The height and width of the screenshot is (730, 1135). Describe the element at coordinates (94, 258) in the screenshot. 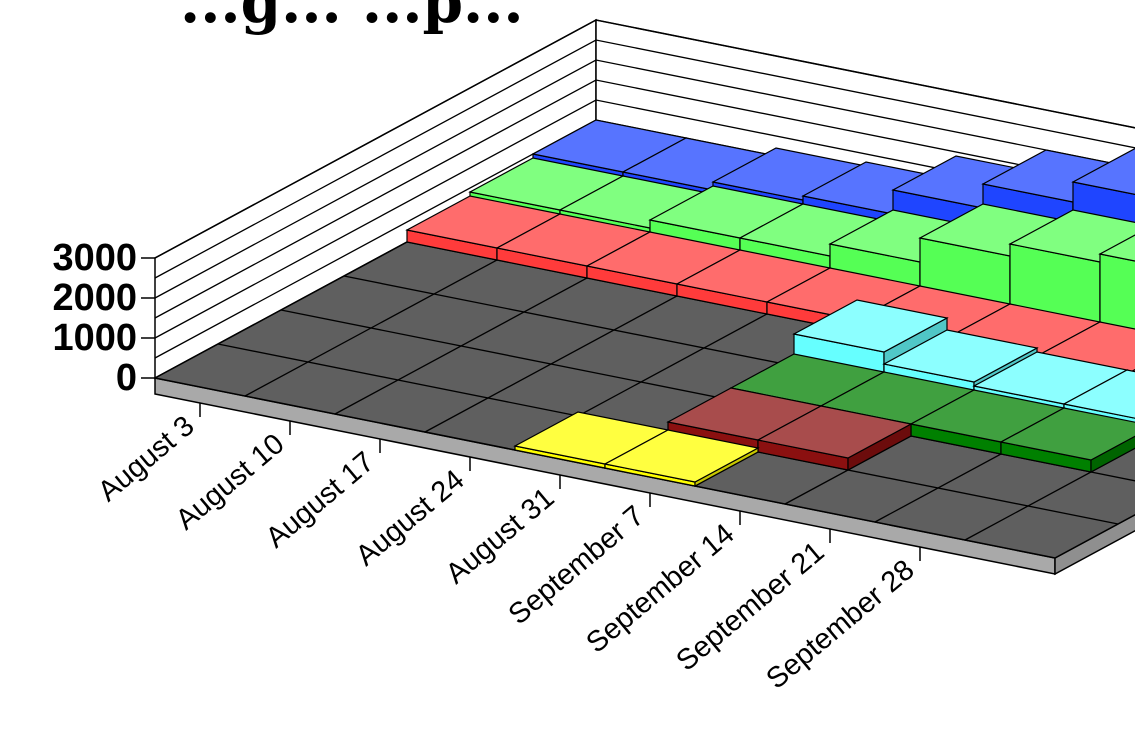

I see `y-tick-label: 3000` at that location.